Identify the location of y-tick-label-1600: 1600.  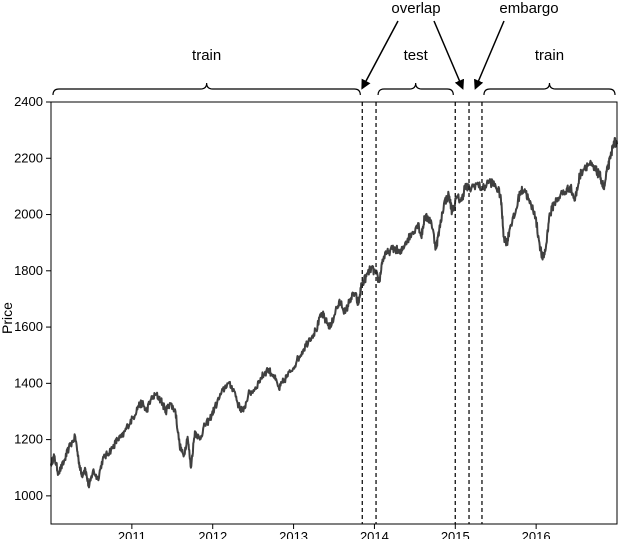
(28, 326).